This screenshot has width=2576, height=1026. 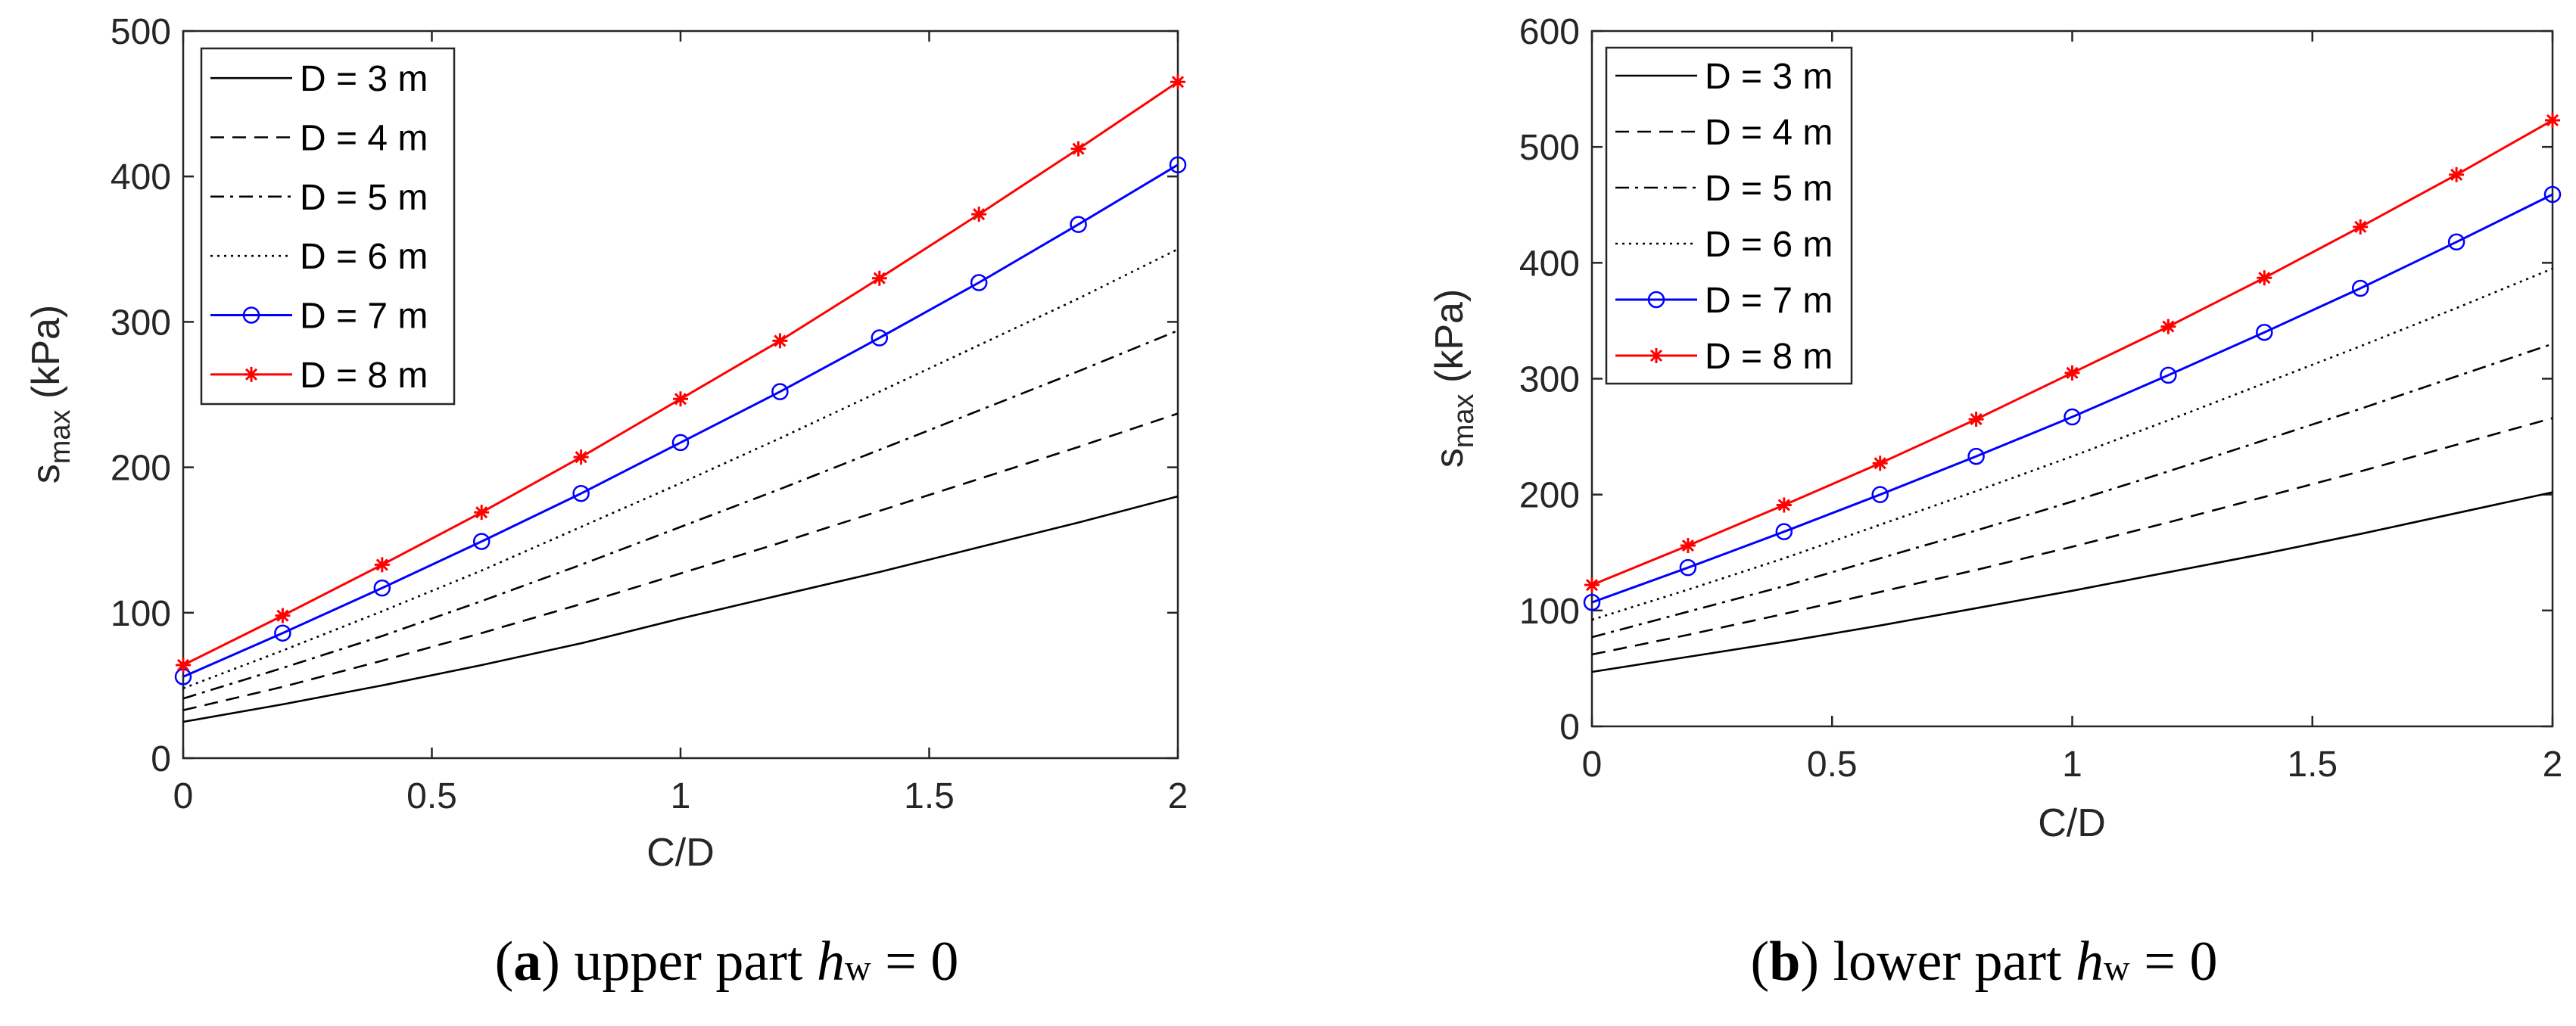 I want to click on legend-entry-label: D = 3 m, so click(x=1769, y=77).